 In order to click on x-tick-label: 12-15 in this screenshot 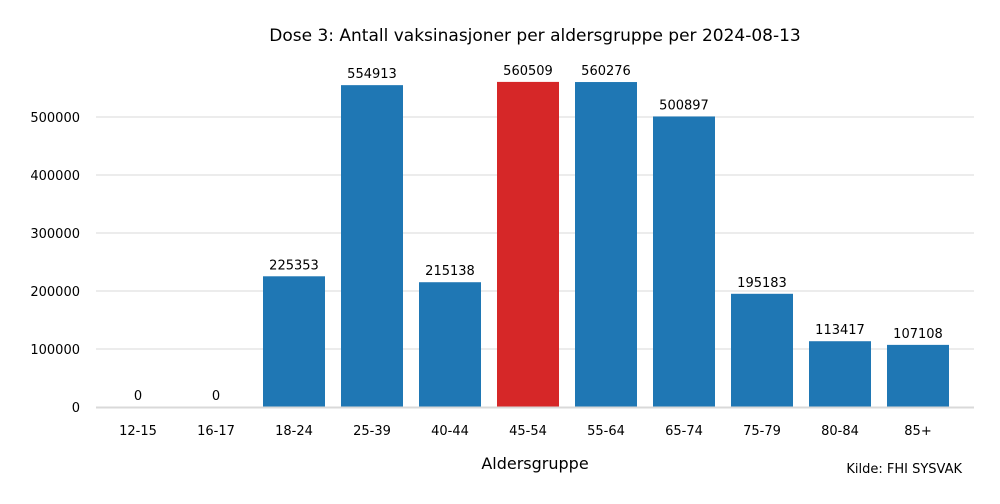, I will do `click(138, 431)`.